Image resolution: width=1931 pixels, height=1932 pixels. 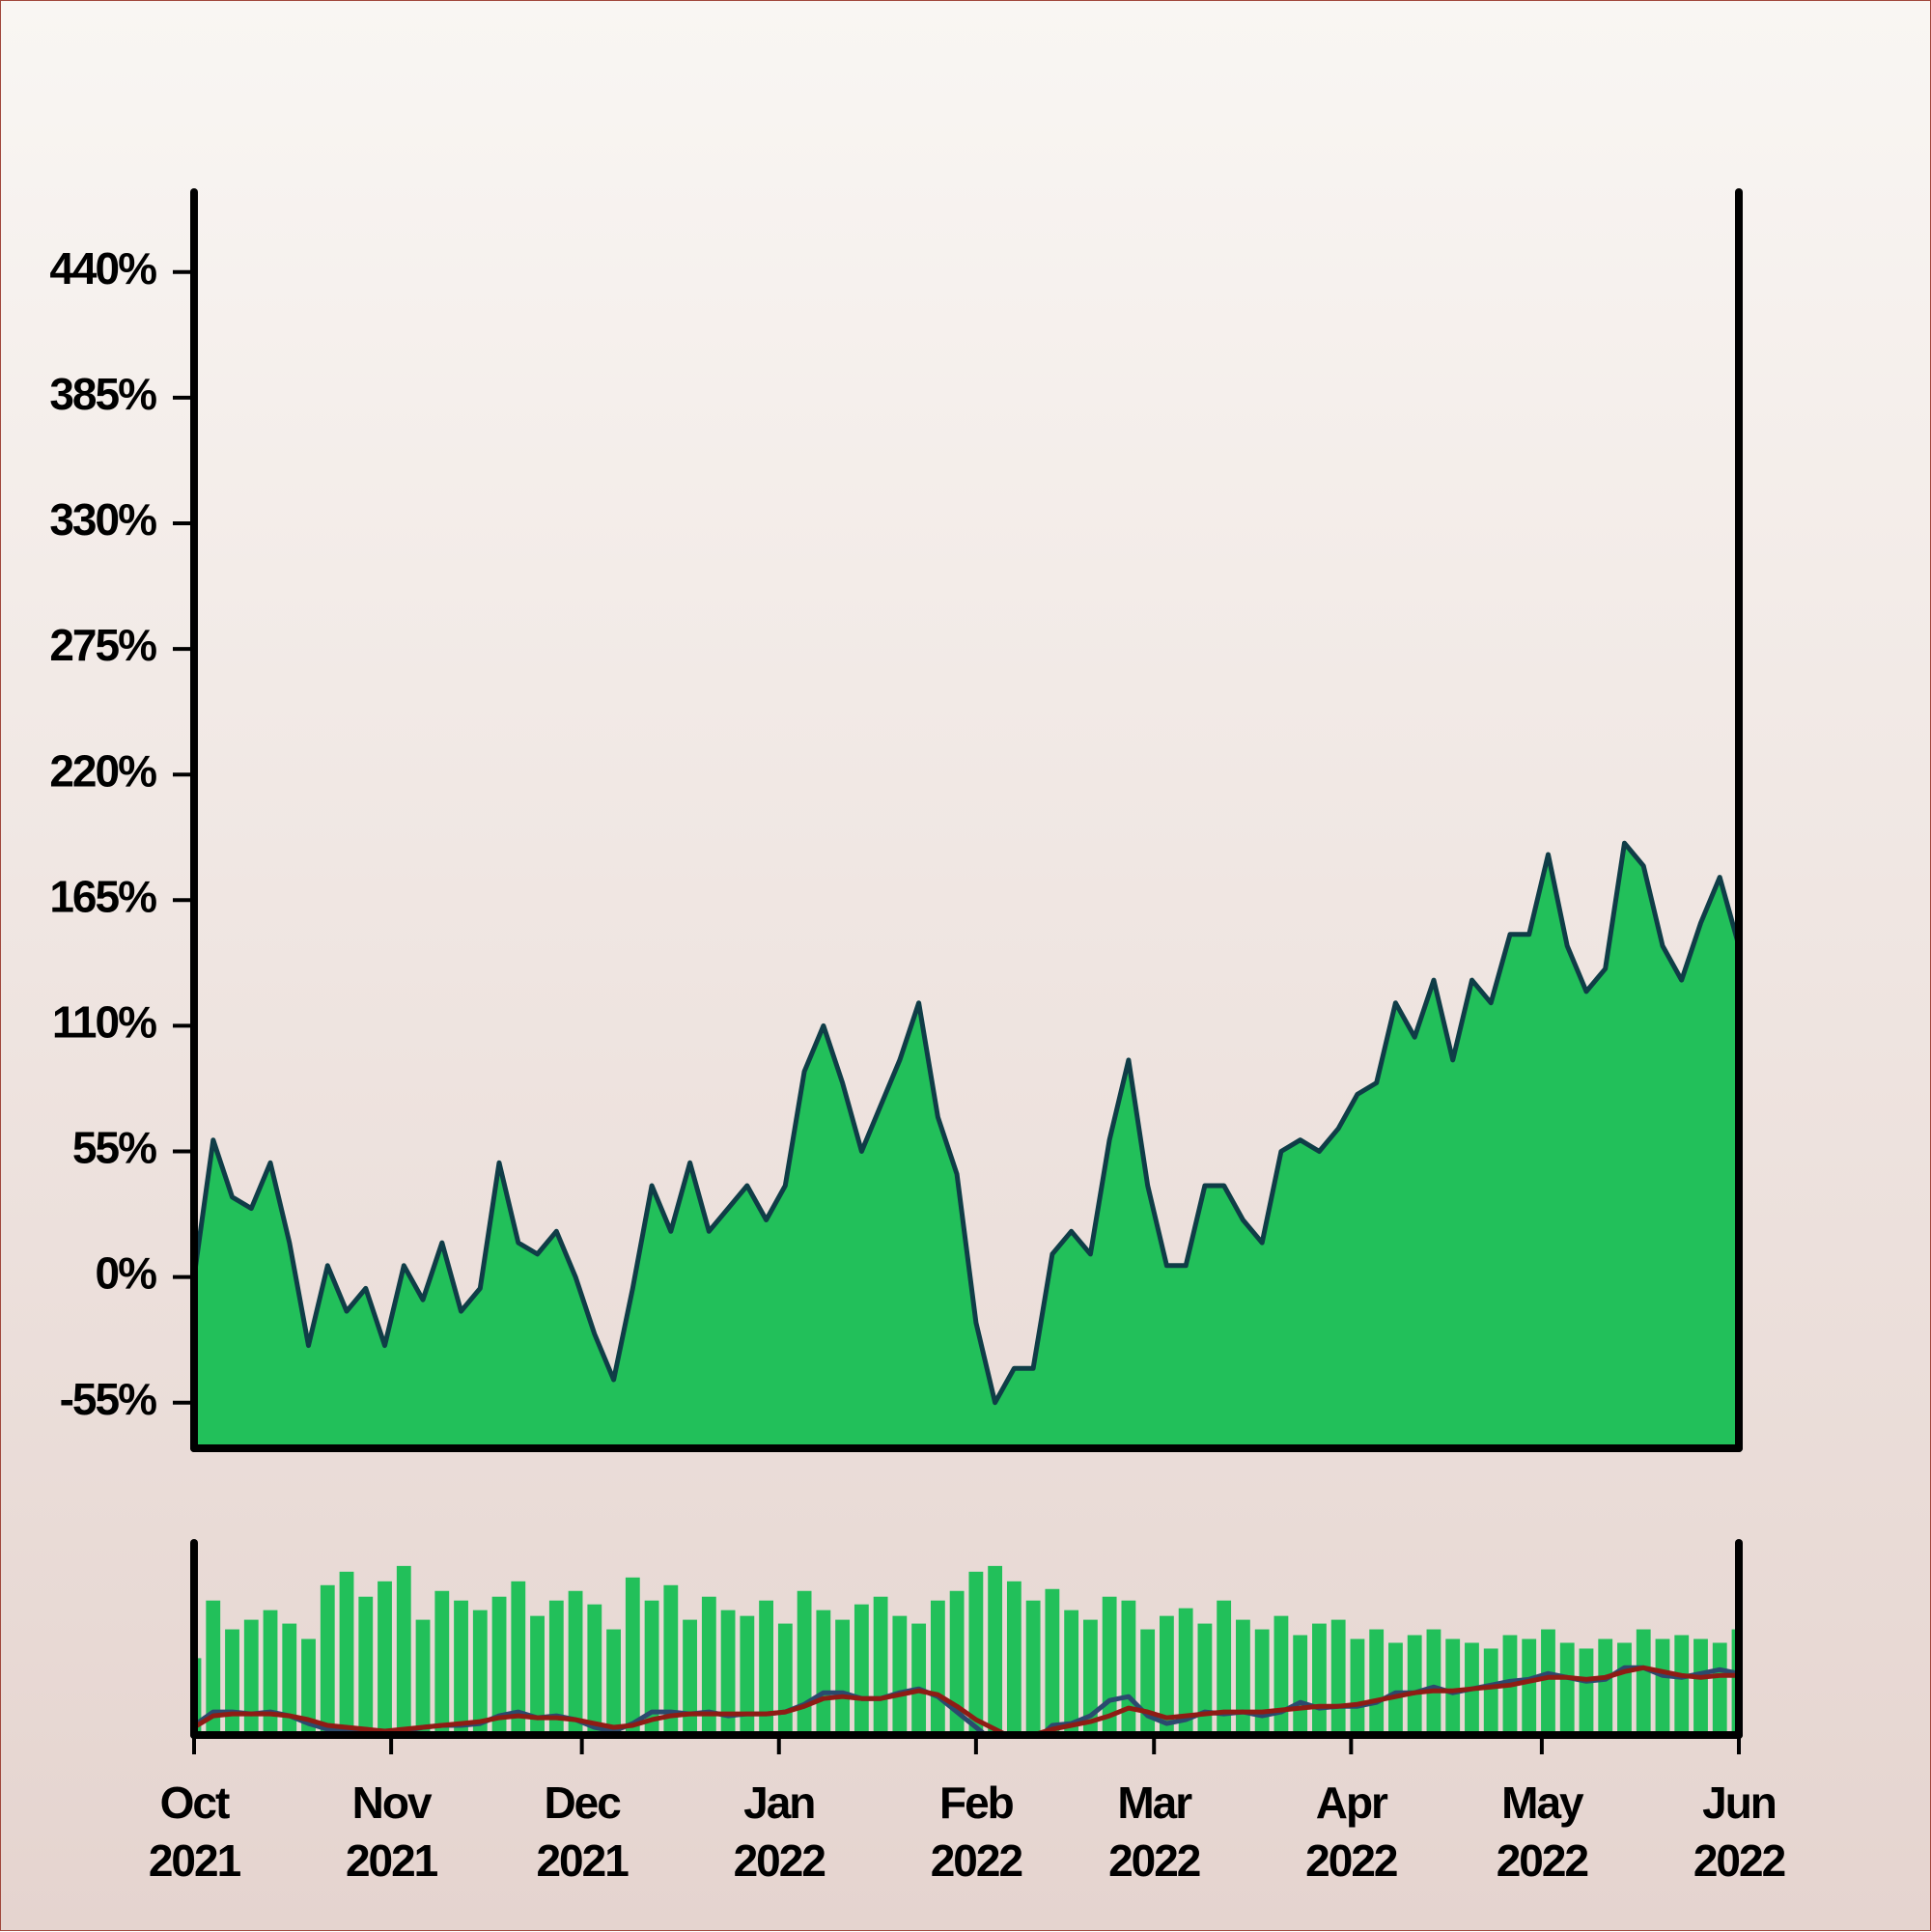 What do you see at coordinates (104, 1023) in the screenshot?
I see `y-tick-label: 110%` at bounding box center [104, 1023].